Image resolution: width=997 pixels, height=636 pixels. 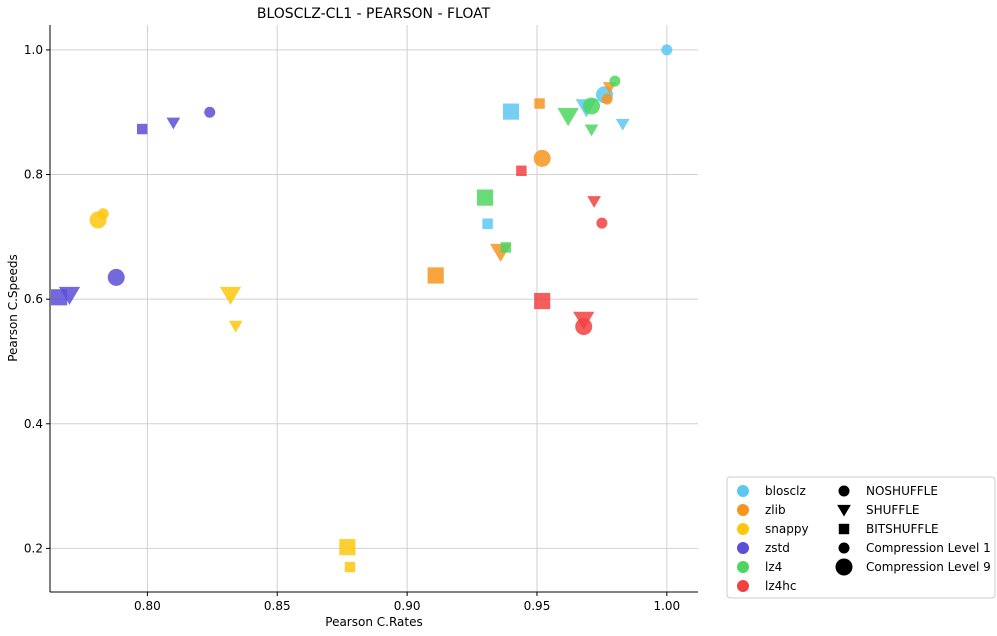 What do you see at coordinates (147, 606) in the screenshot?
I see `x-tick-label: 0.80` at bounding box center [147, 606].